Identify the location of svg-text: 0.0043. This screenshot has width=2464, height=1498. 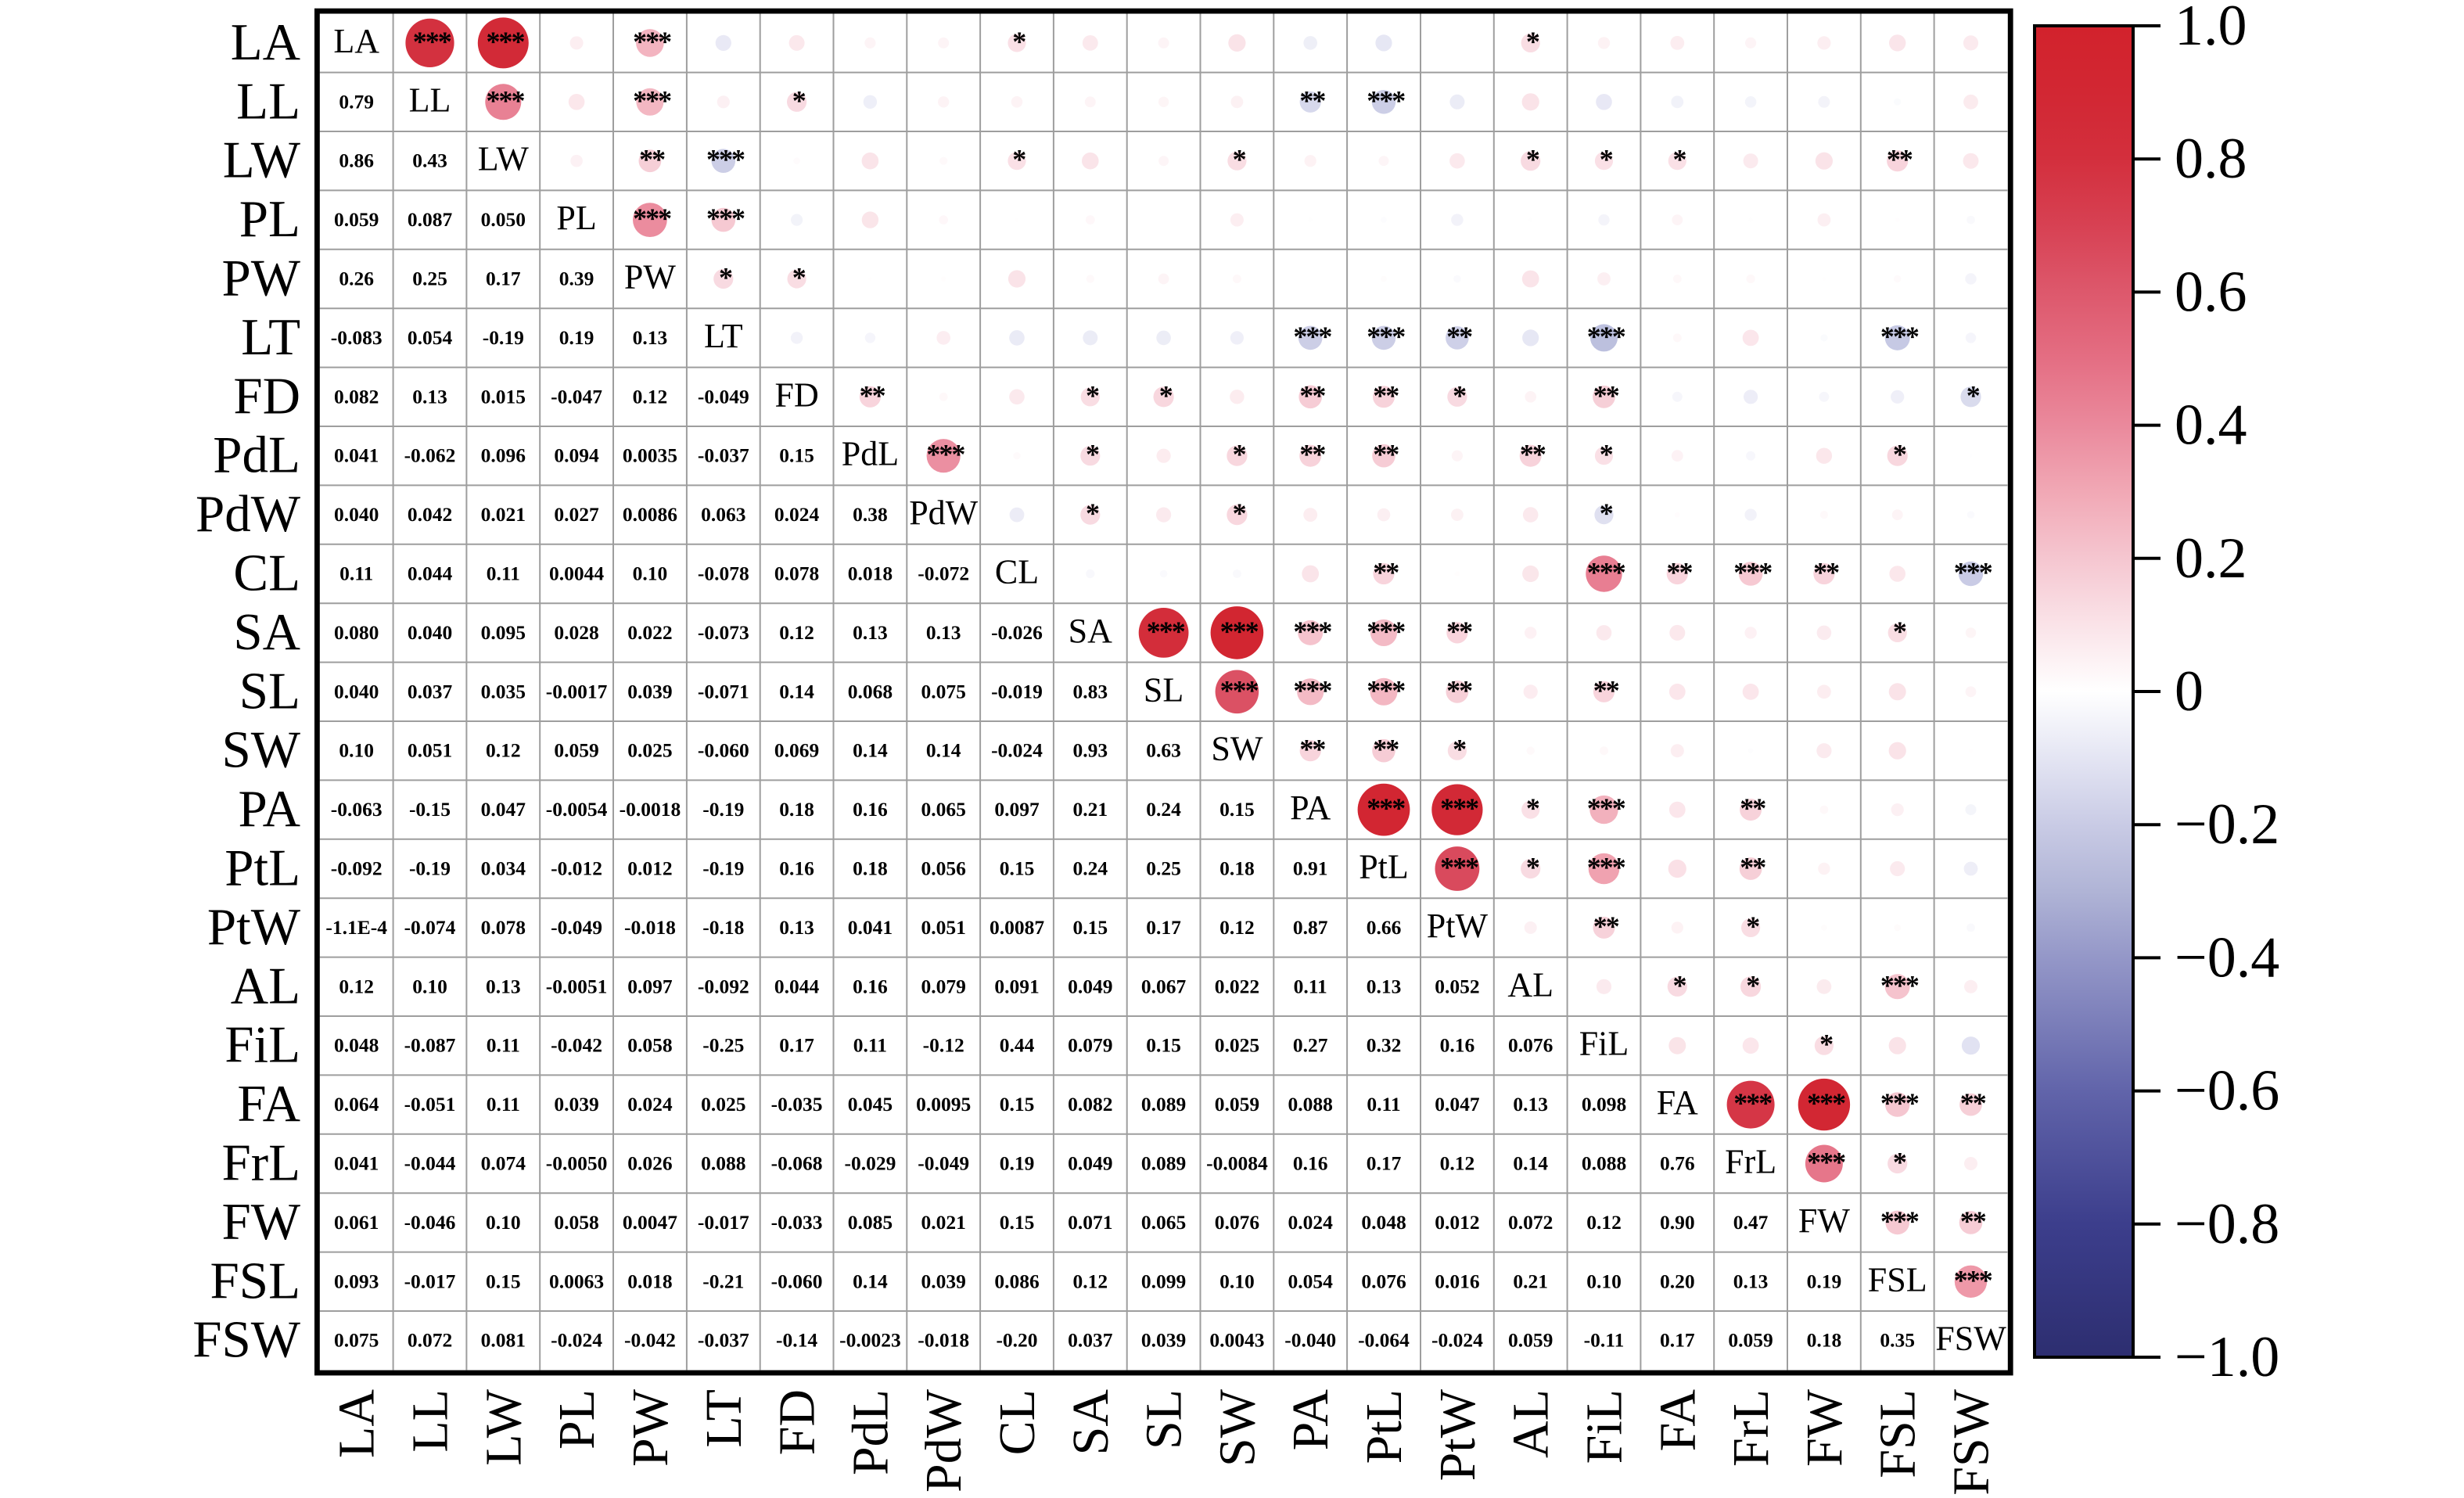
(1236, 1340).